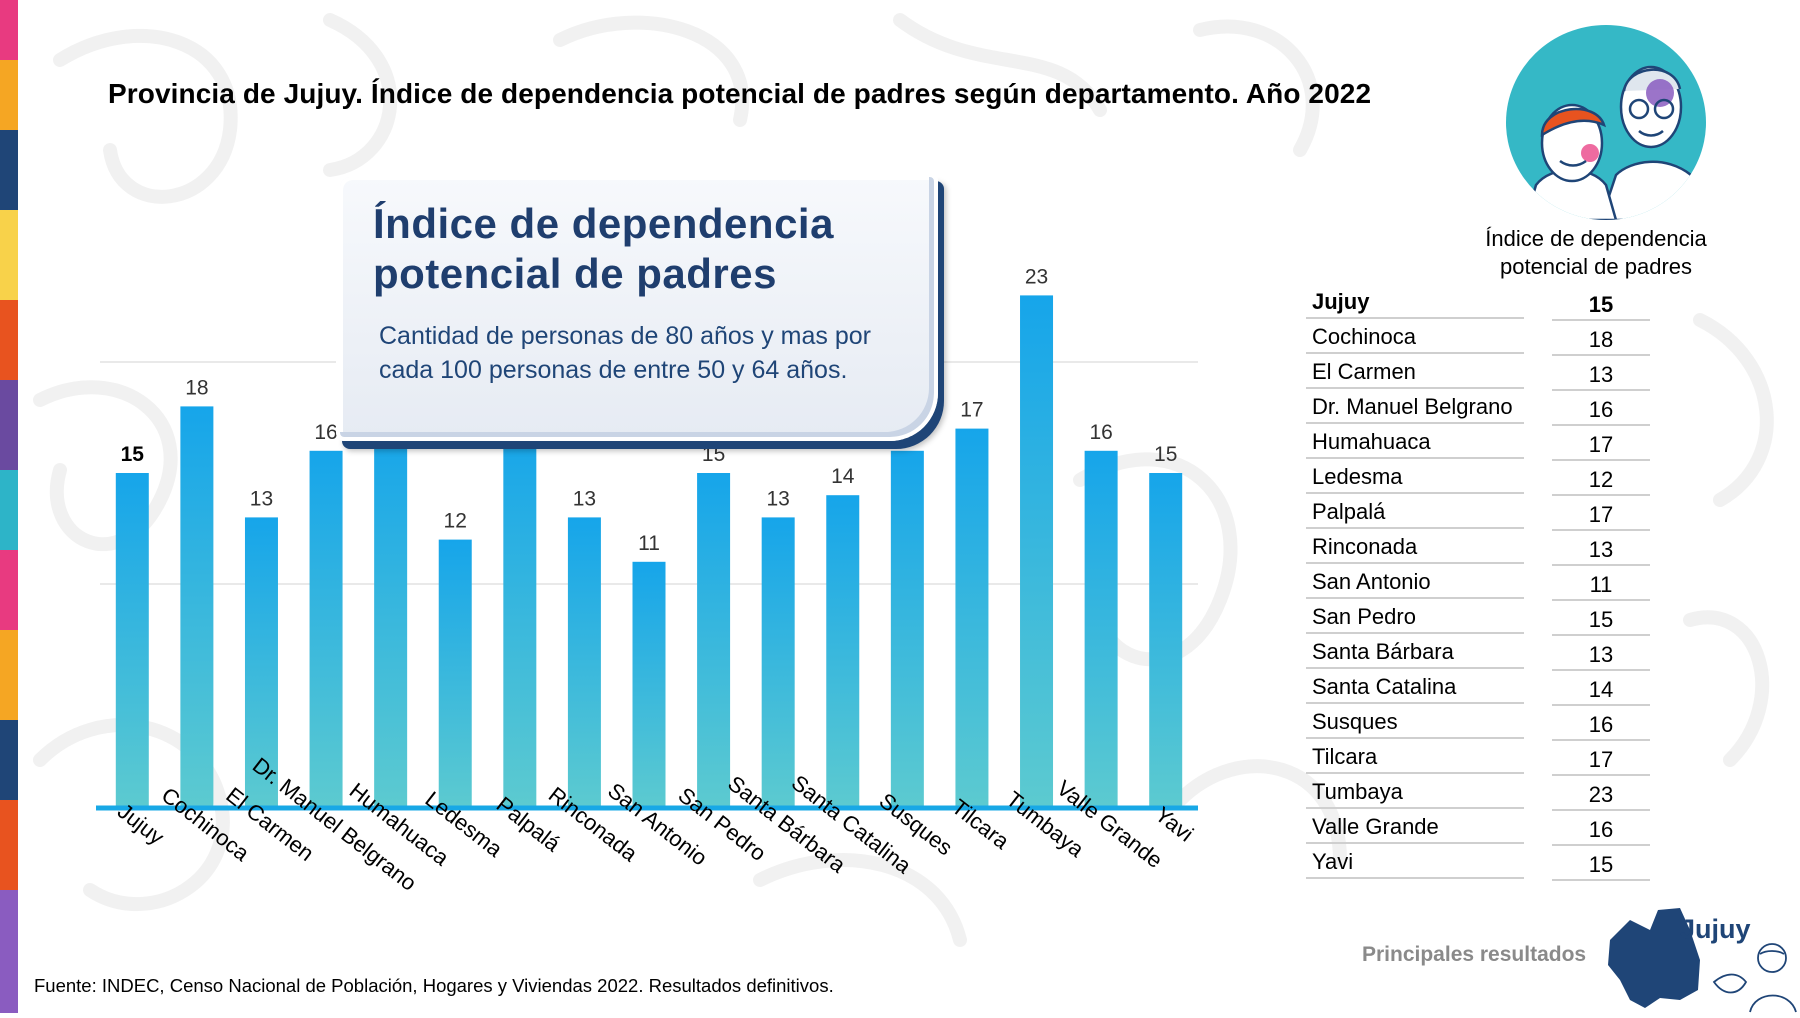 The width and height of the screenshot is (1800, 1018). I want to click on table-cell-department: Santa Catalina, so click(1415, 687).